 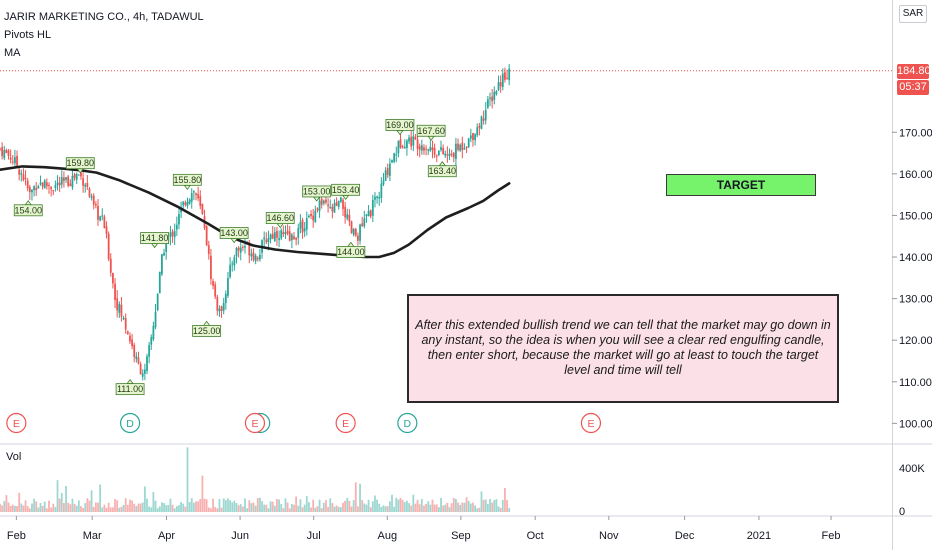 I want to click on pivot-label: 155.80, so click(x=187, y=181).